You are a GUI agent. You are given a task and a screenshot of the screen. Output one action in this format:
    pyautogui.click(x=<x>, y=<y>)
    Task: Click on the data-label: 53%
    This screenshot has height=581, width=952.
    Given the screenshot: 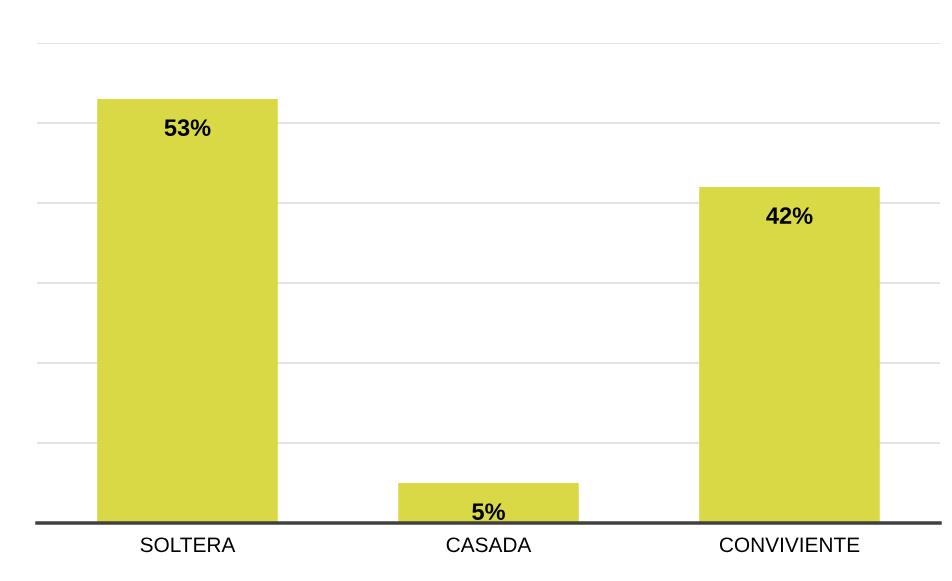 What is the action you would take?
    pyautogui.click(x=187, y=127)
    